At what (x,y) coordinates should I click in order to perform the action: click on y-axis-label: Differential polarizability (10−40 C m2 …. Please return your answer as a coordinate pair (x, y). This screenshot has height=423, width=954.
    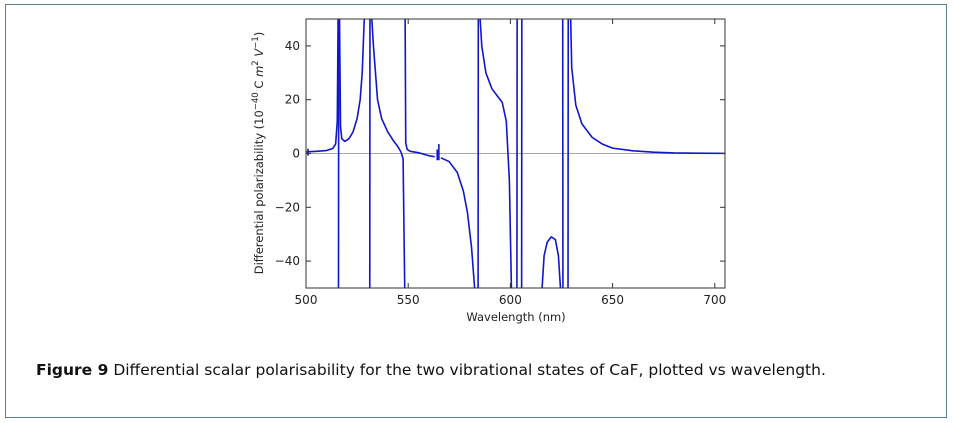
    Looking at the image, I should click on (258, 153).